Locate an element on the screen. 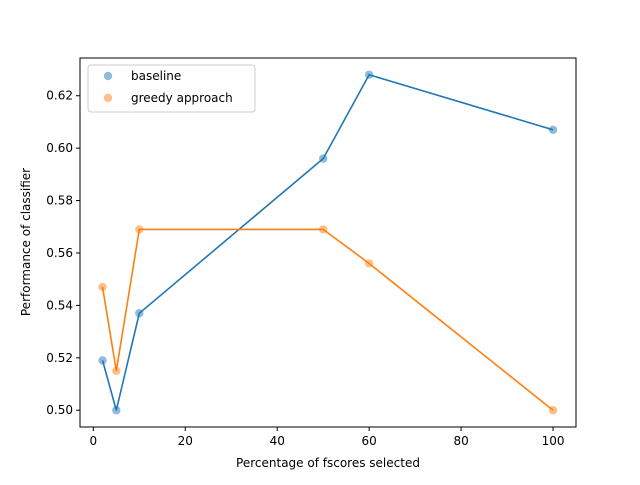 The image size is (640, 485). y-axis-ticks: 0.50 0.52 0.54 0.56 0.58 0.60 0.62 is located at coordinates (63, 253).